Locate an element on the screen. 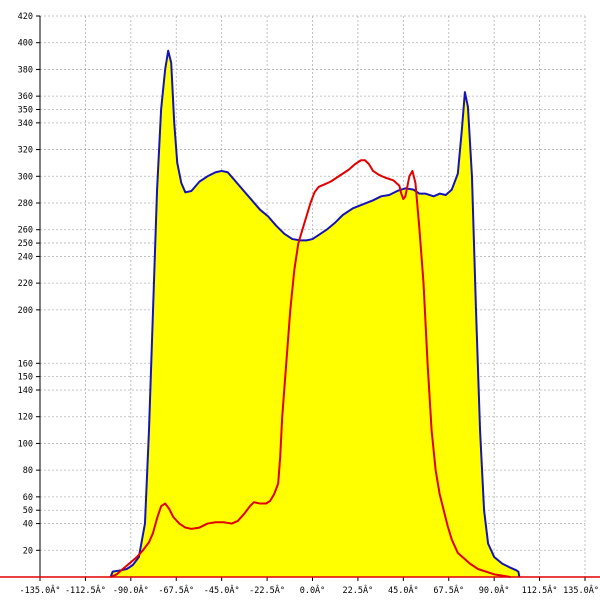 This screenshot has width=600, height=600. y-tick-label: 60 is located at coordinates (28, 498).